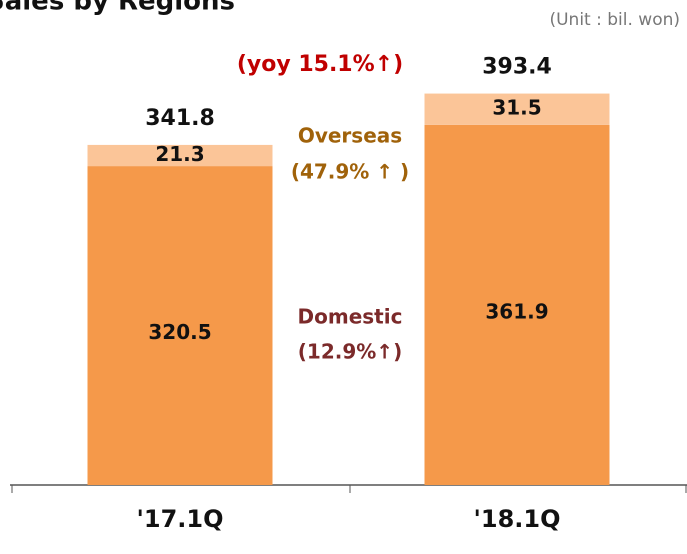 Image resolution: width=687 pixels, height=554 pixels. Describe the element at coordinates (350, 172) in the screenshot. I see `growth-annotation: (47.9% ↑ )` at that location.